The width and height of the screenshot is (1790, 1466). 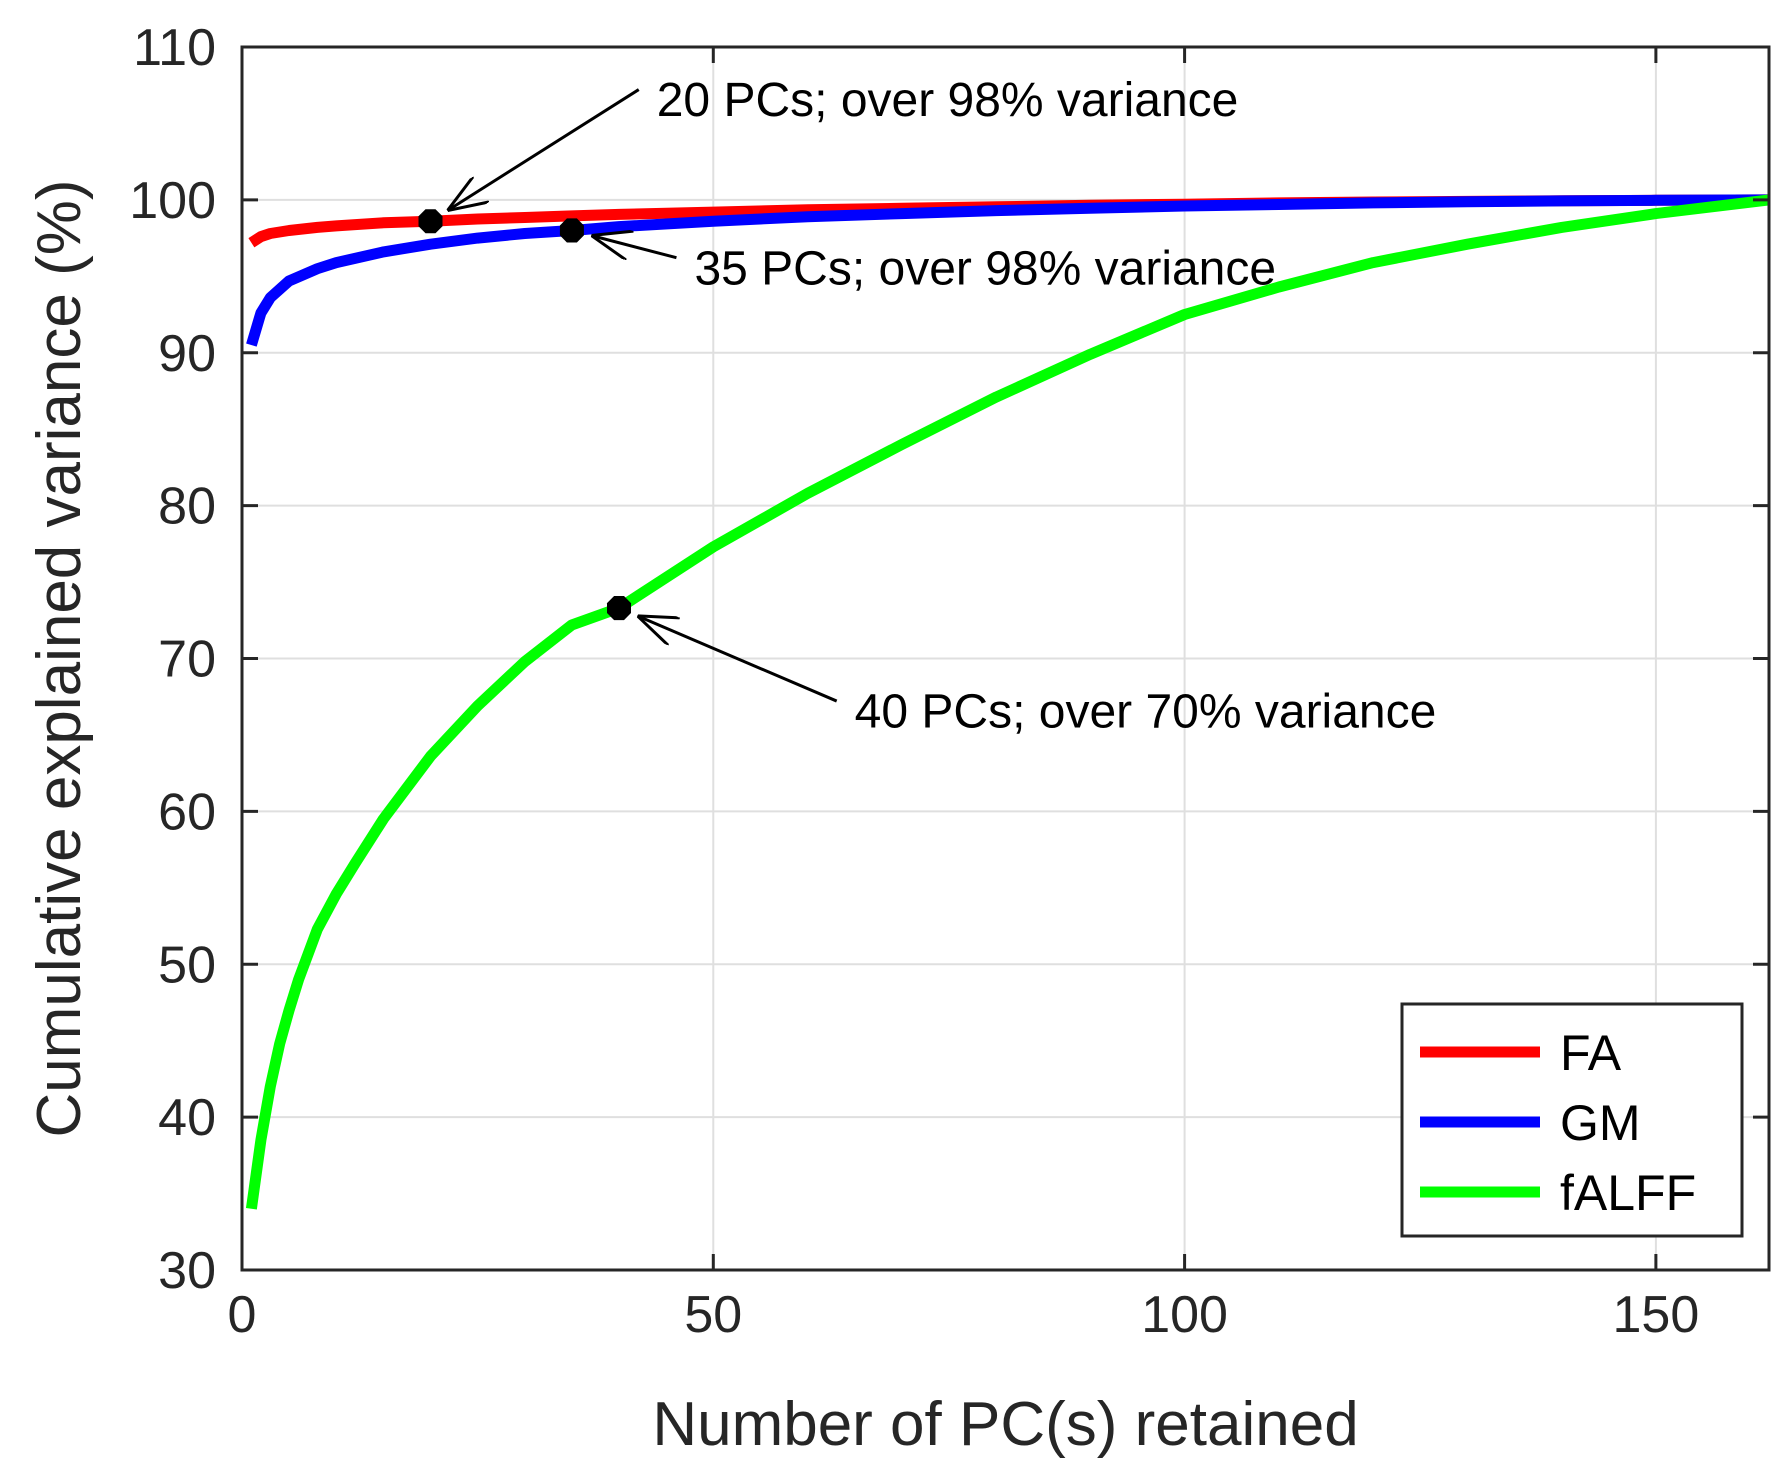 I want to click on legend: FA GM fALFF, so click(x=1572, y=1120).